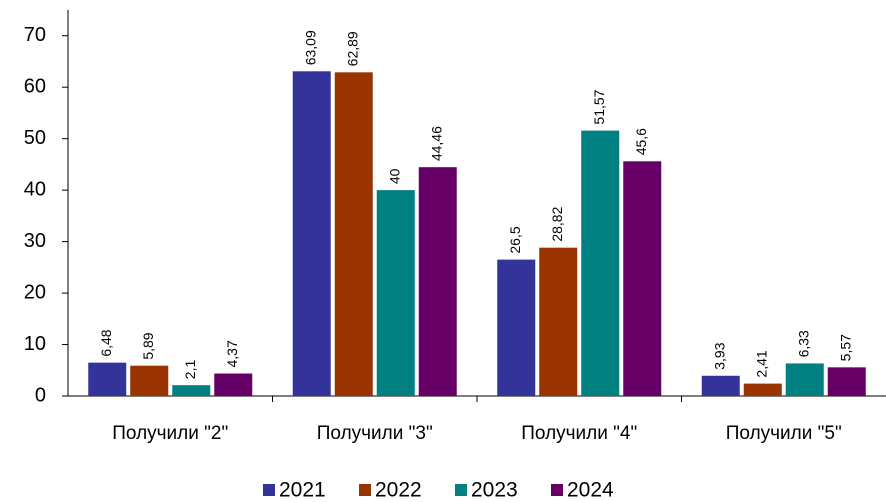 This screenshot has height=502, width=886. I want to click on value-label: 26,5, so click(515, 239).